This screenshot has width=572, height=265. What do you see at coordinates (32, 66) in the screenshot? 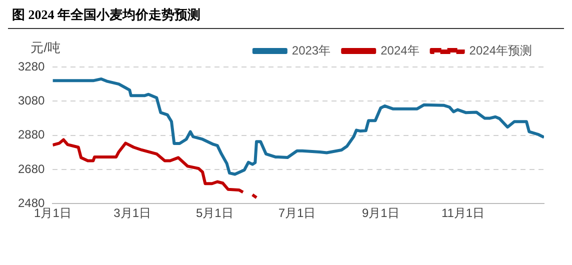
I see `y-tick-label: 3280` at bounding box center [32, 66].